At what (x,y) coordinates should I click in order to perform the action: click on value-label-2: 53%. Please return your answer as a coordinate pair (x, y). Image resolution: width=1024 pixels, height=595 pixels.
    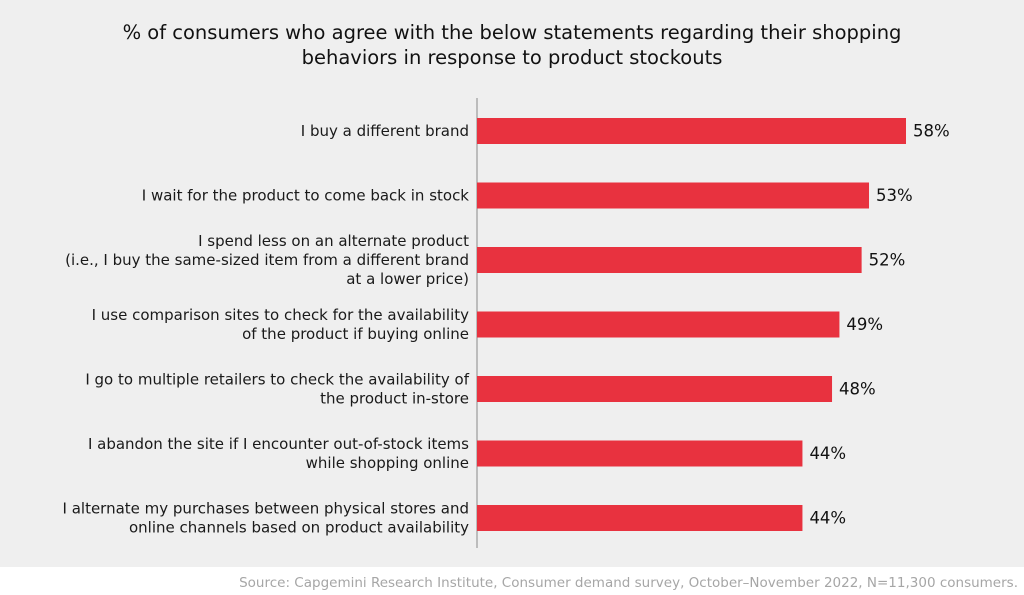
    Looking at the image, I should click on (894, 195).